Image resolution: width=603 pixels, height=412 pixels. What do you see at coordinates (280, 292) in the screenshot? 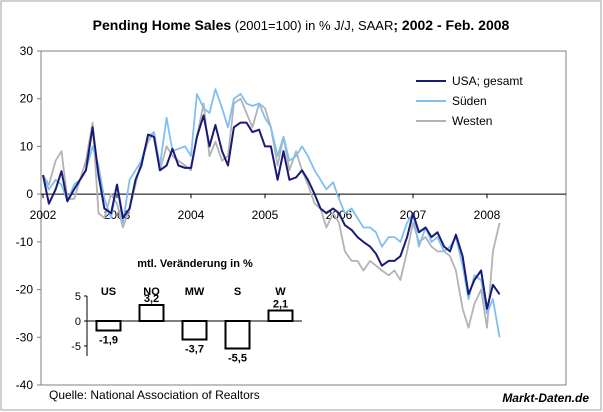
I see `inset-category-label: W` at bounding box center [280, 292].